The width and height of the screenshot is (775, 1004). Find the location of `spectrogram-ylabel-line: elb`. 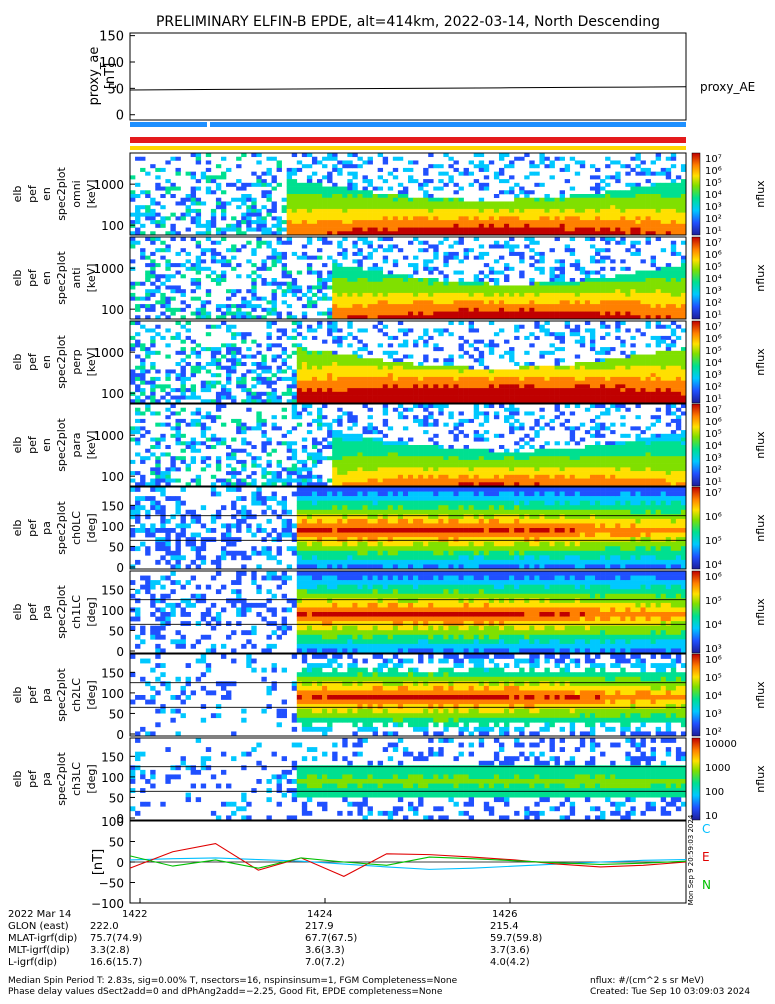

spectrogram-ylabel-line: elb is located at coordinates (17, 362).